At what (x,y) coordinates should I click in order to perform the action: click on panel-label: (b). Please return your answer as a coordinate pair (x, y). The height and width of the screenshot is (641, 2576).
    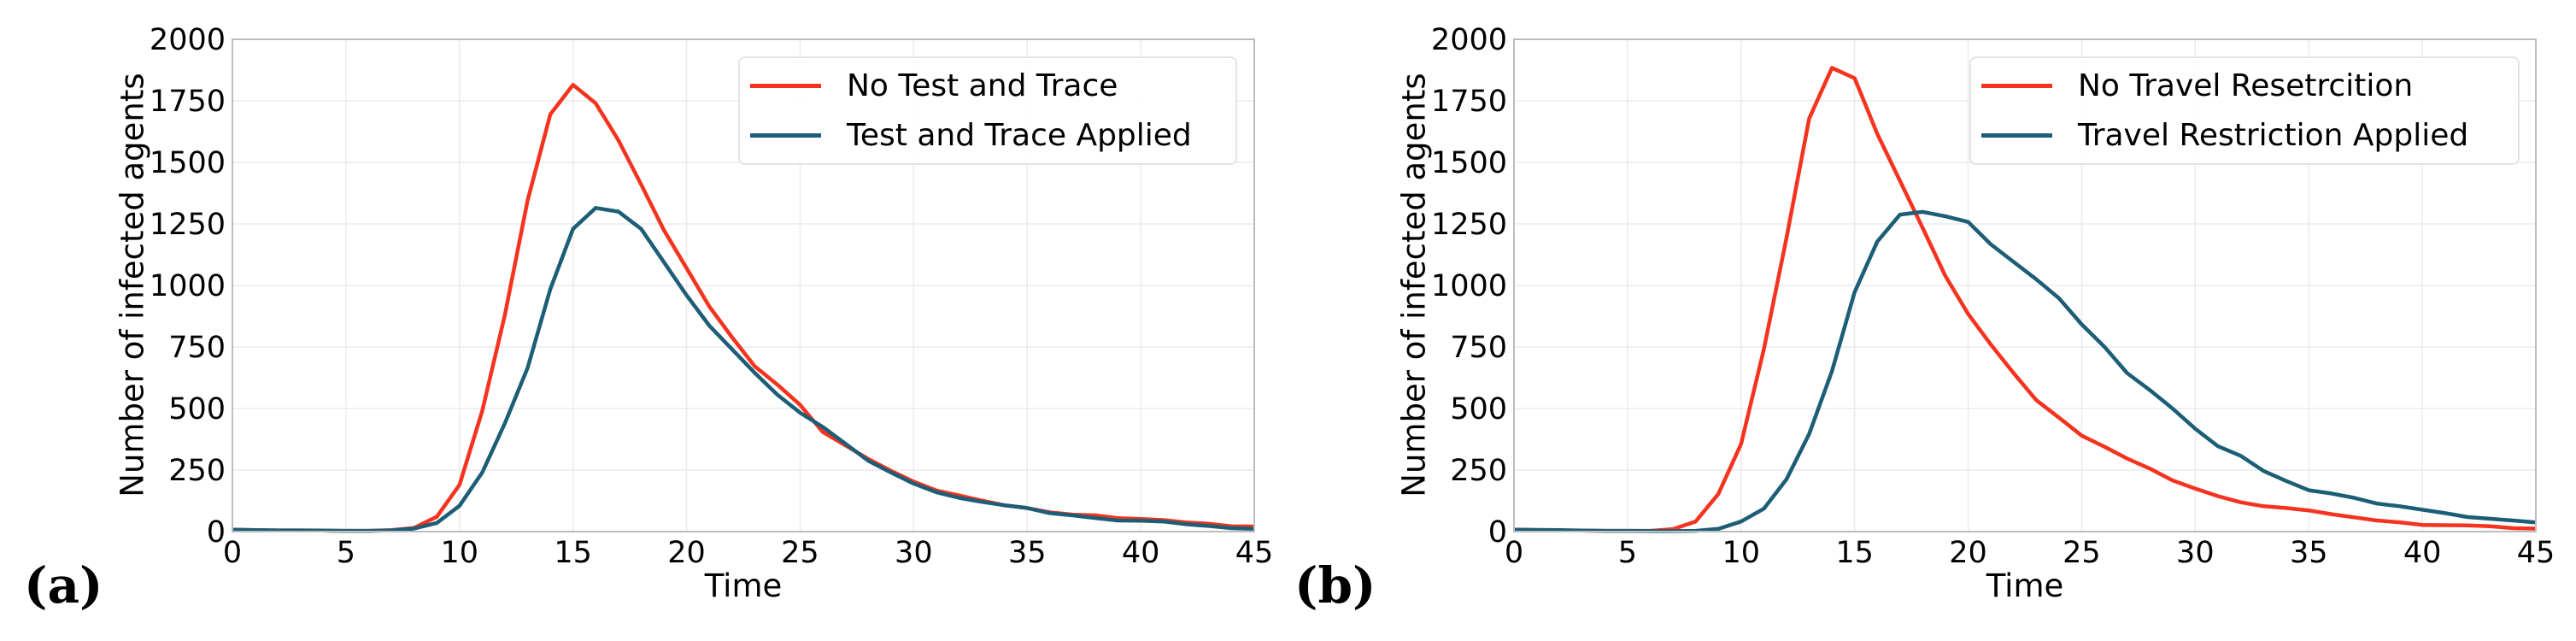
    Looking at the image, I should click on (1335, 585).